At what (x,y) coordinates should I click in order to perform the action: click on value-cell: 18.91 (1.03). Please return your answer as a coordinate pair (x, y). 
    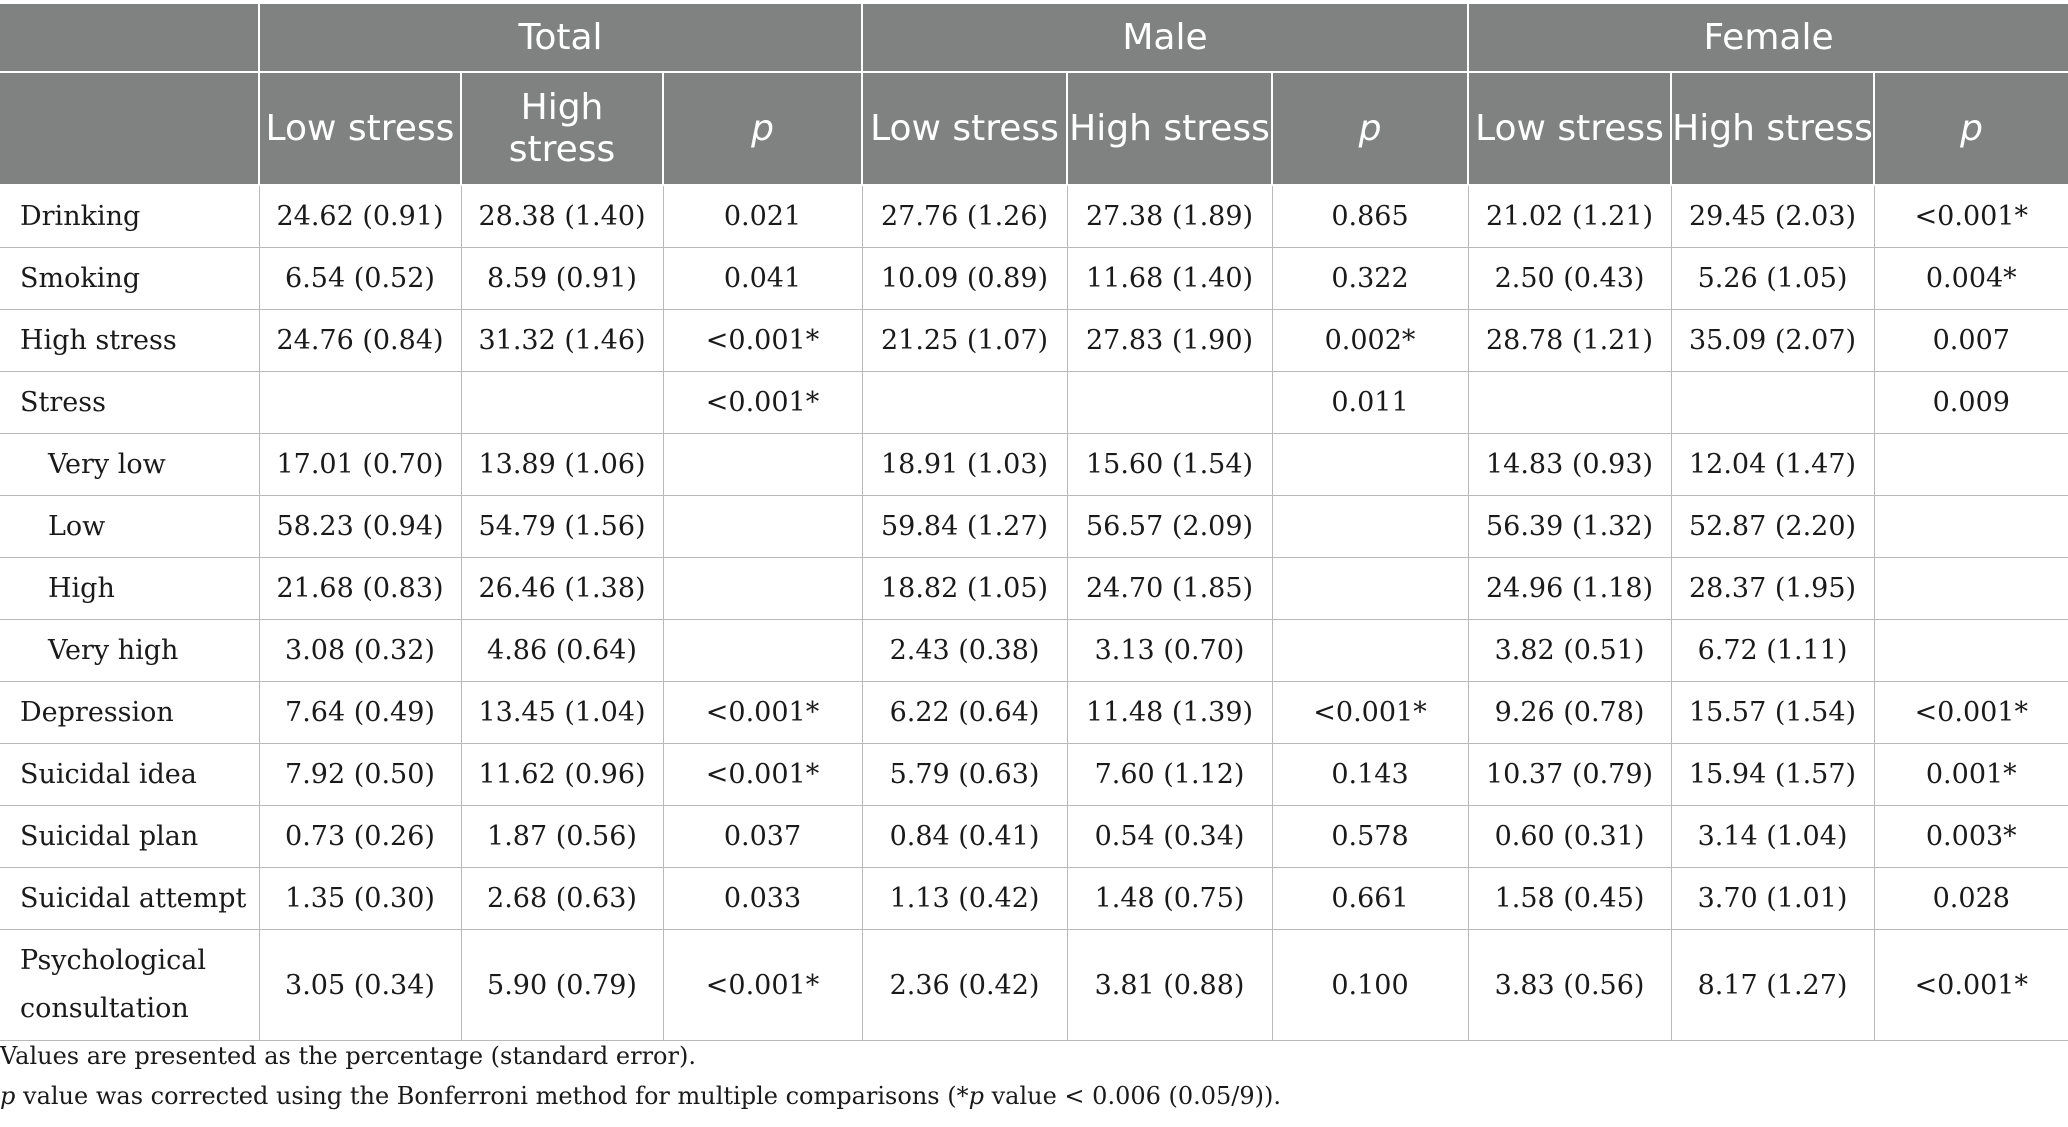
    Looking at the image, I should click on (964, 464).